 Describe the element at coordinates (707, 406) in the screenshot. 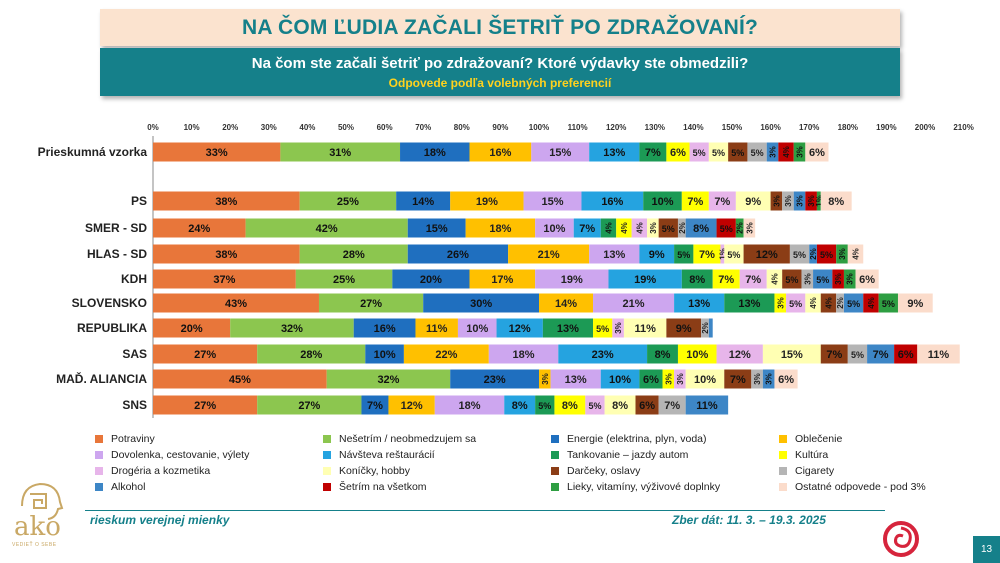

I see `data-label: 11%` at that location.